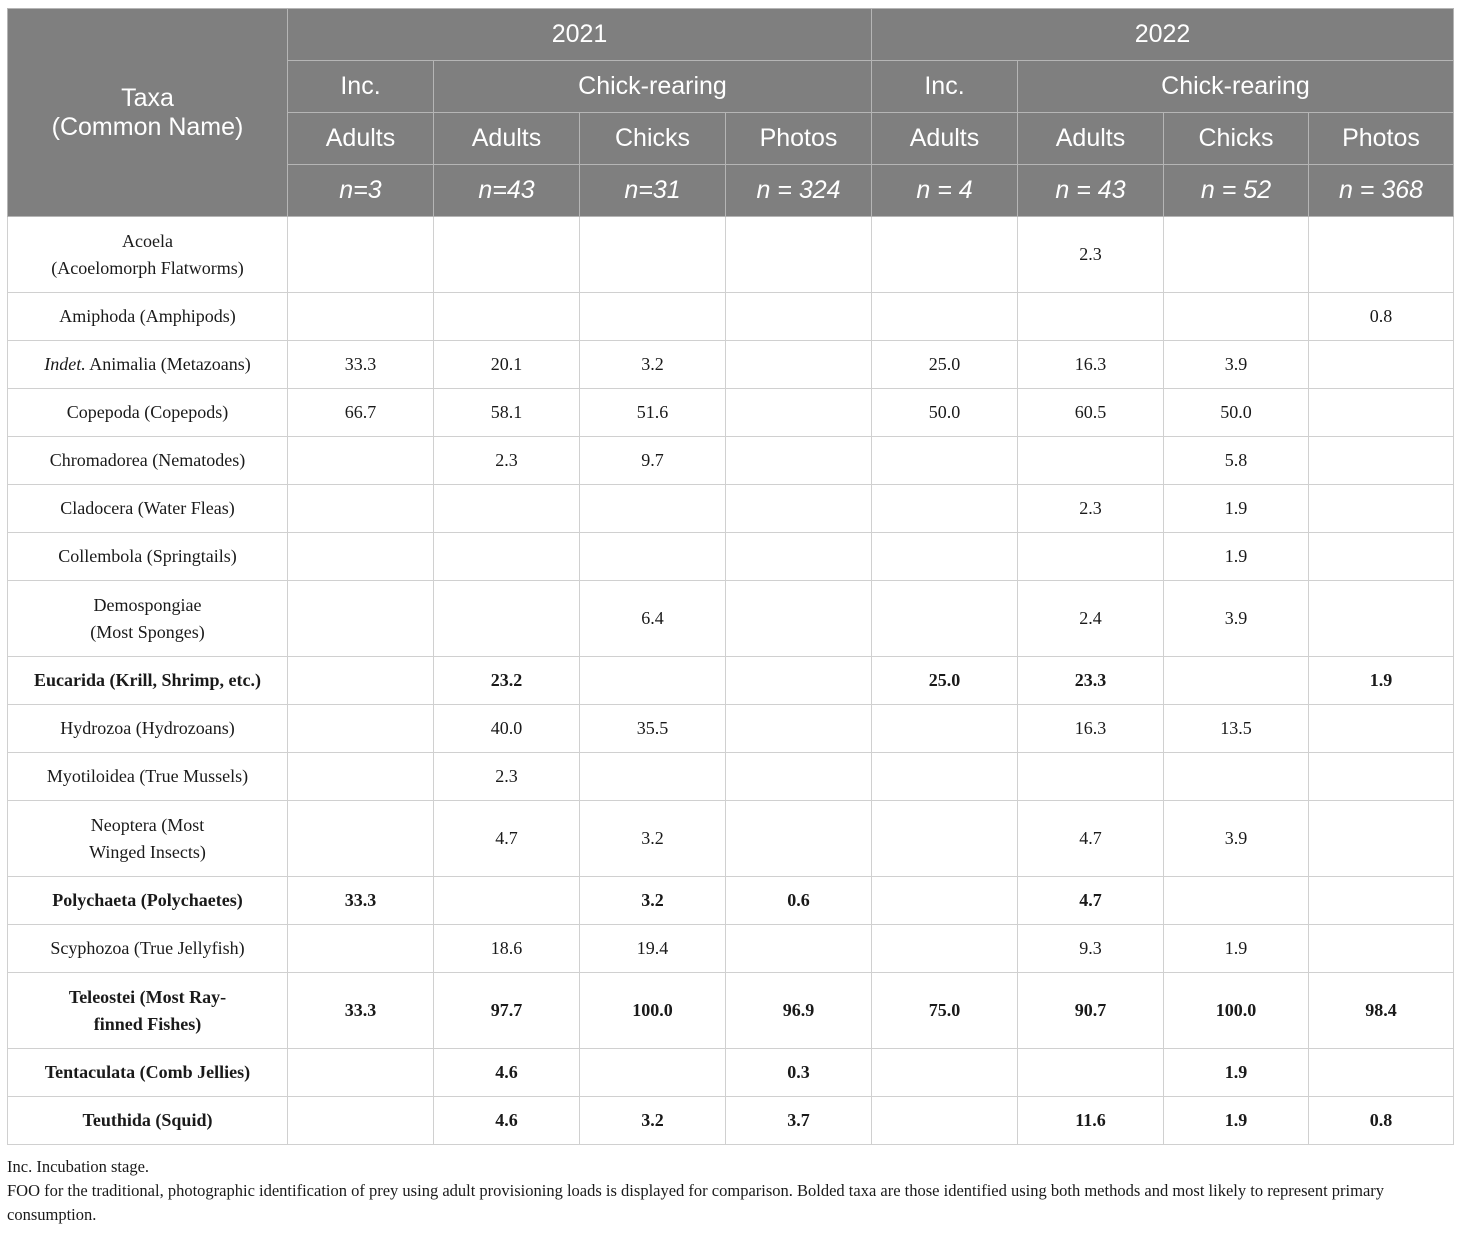 The width and height of the screenshot is (1460, 1234). Describe the element at coordinates (147, 556) in the screenshot. I see `taxa-name: Collembola (Springtails)` at that location.